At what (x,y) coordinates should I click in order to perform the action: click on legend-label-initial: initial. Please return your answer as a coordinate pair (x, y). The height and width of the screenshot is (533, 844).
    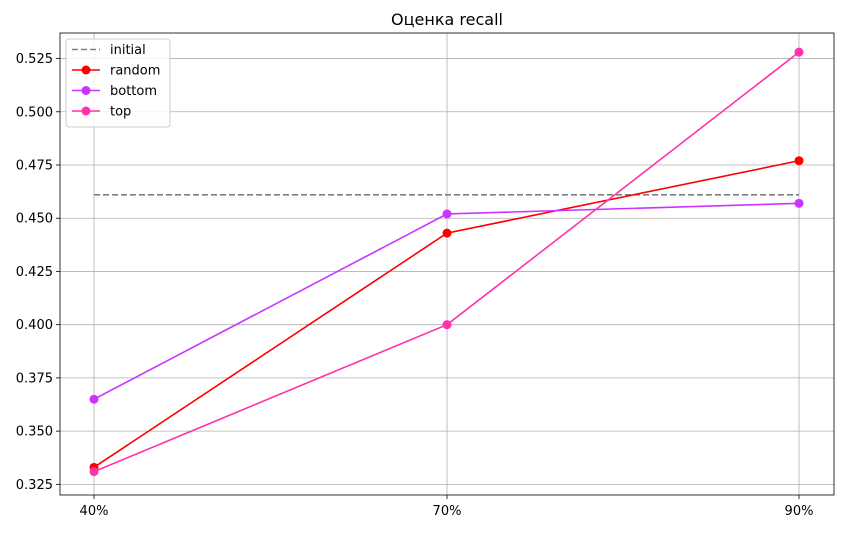
    Looking at the image, I should click on (128, 50).